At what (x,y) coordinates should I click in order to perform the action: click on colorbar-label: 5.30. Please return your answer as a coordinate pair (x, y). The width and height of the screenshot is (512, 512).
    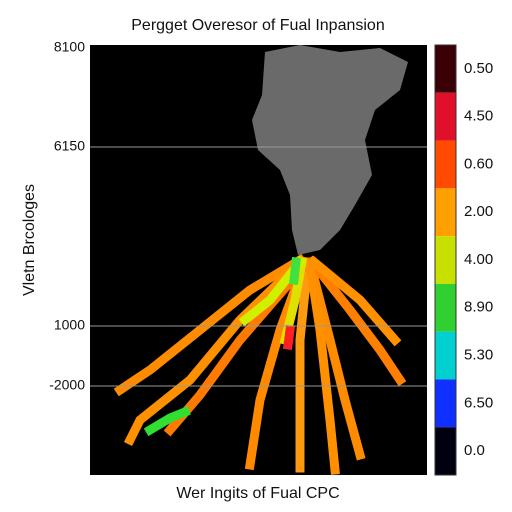
    Looking at the image, I should click on (478, 355).